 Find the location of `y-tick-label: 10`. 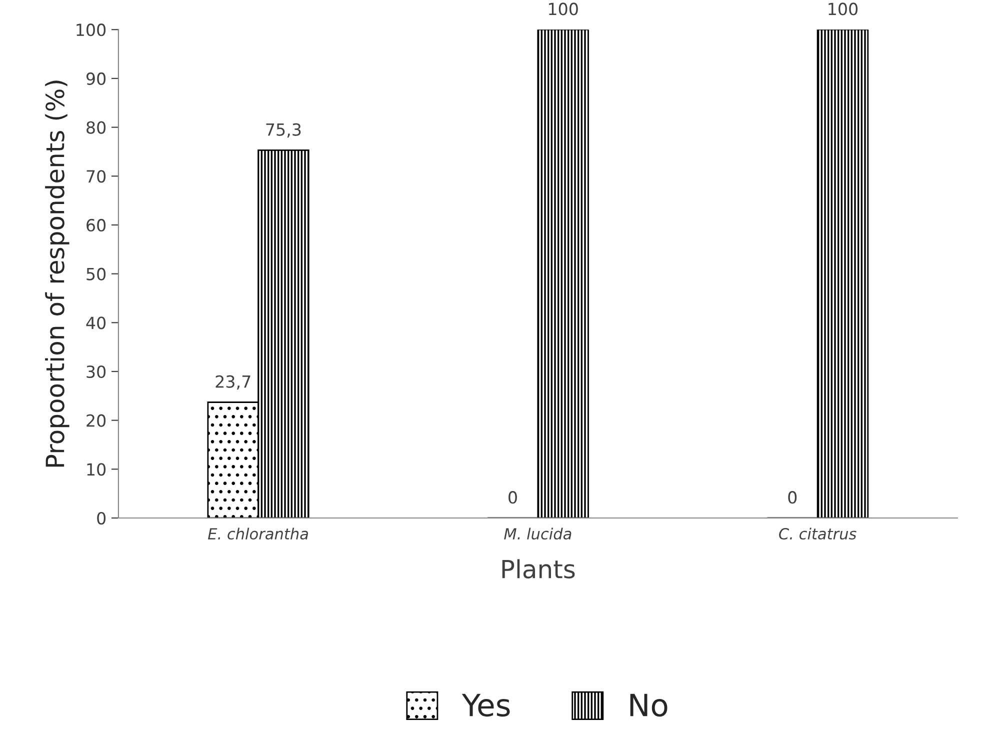

y-tick-label: 10 is located at coordinates (96, 469).